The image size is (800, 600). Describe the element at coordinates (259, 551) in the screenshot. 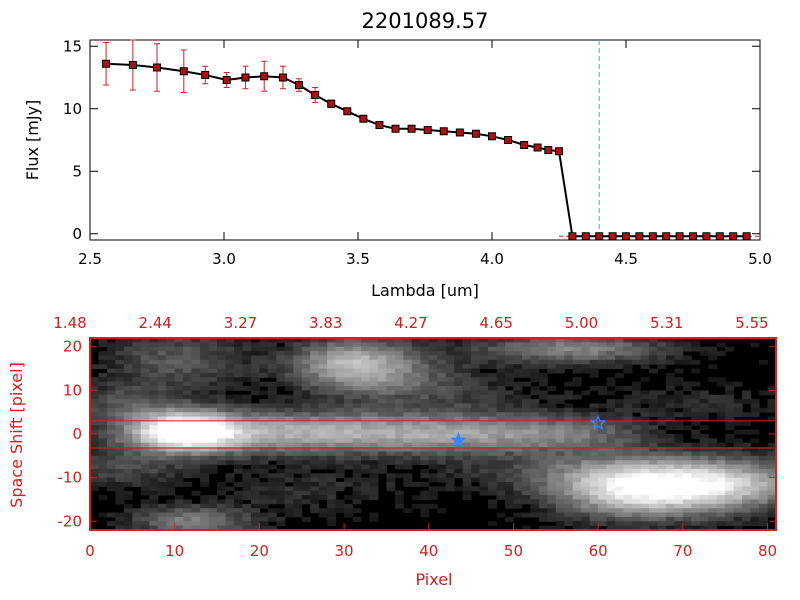

I see `x-tick-label: 20` at that location.